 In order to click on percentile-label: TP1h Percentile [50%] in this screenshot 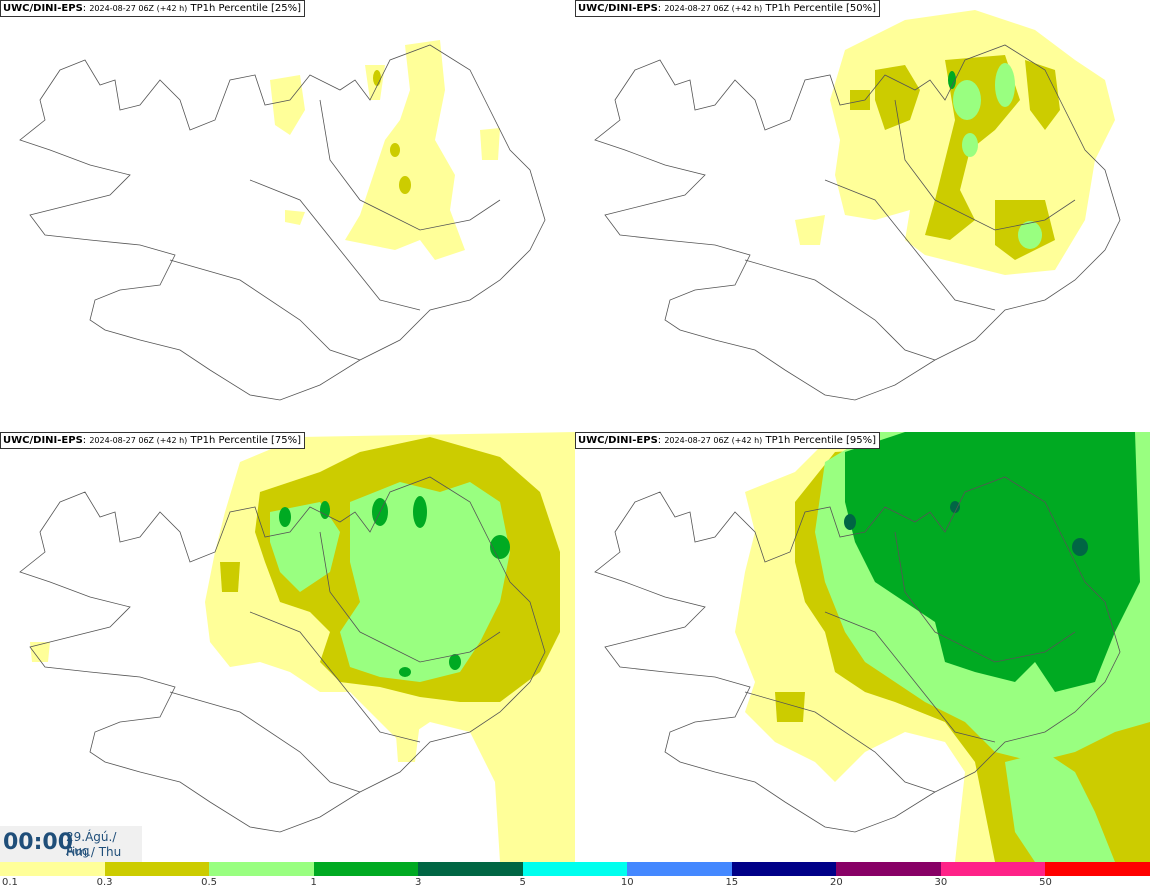, I will do `click(821, 8)`.